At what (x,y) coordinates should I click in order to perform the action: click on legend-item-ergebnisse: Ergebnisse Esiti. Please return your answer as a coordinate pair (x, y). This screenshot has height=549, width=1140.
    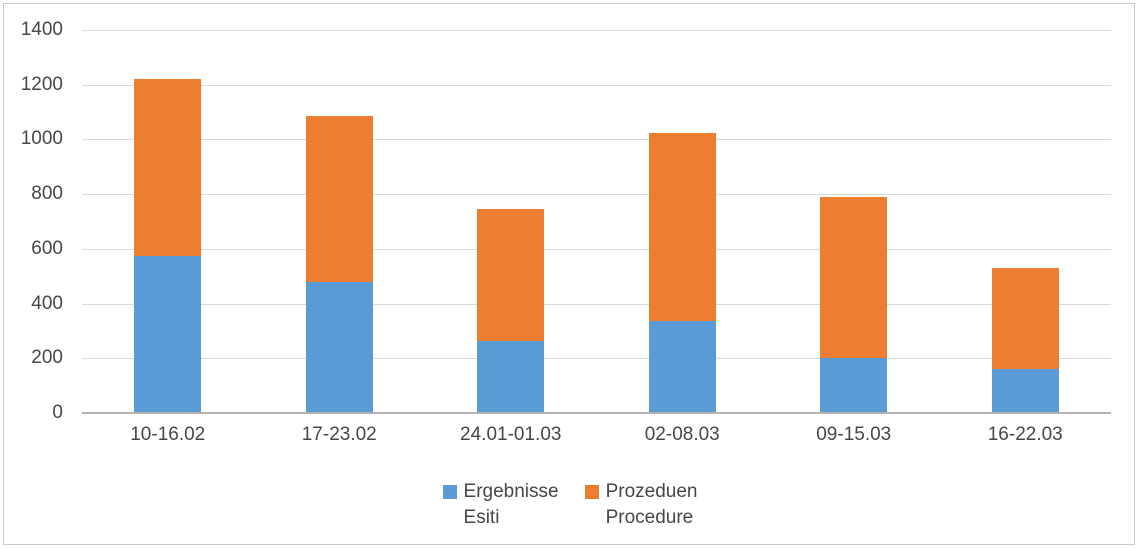
    Looking at the image, I should click on (500, 505).